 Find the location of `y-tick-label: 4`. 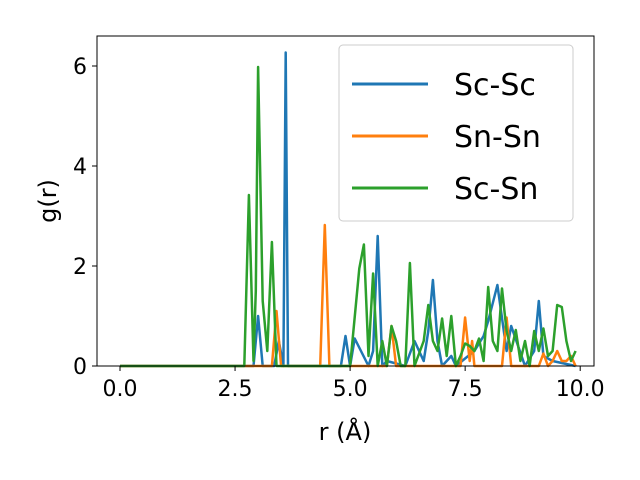

y-tick-label: 4 is located at coordinates (80, 167).